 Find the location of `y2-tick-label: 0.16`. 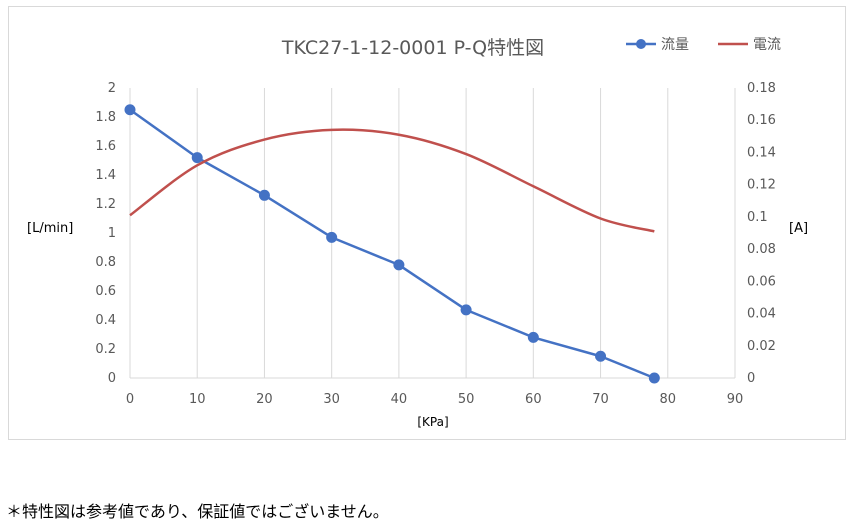

y2-tick-label: 0.16 is located at coordinates (761, 120).